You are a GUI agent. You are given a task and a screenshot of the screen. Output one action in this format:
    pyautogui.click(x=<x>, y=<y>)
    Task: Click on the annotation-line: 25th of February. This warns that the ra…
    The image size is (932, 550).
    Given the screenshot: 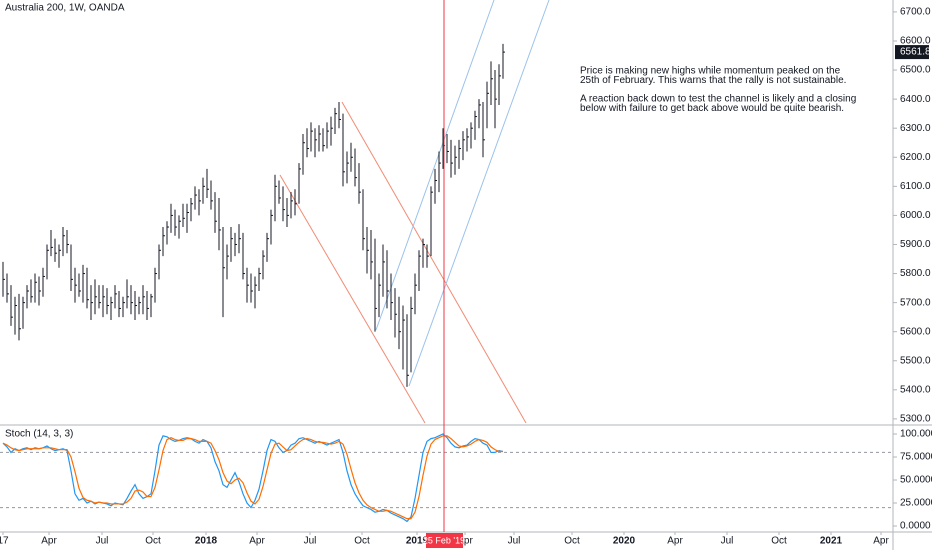 What is the action you would take?
    pyautogui.click(x=713, y=80)
    